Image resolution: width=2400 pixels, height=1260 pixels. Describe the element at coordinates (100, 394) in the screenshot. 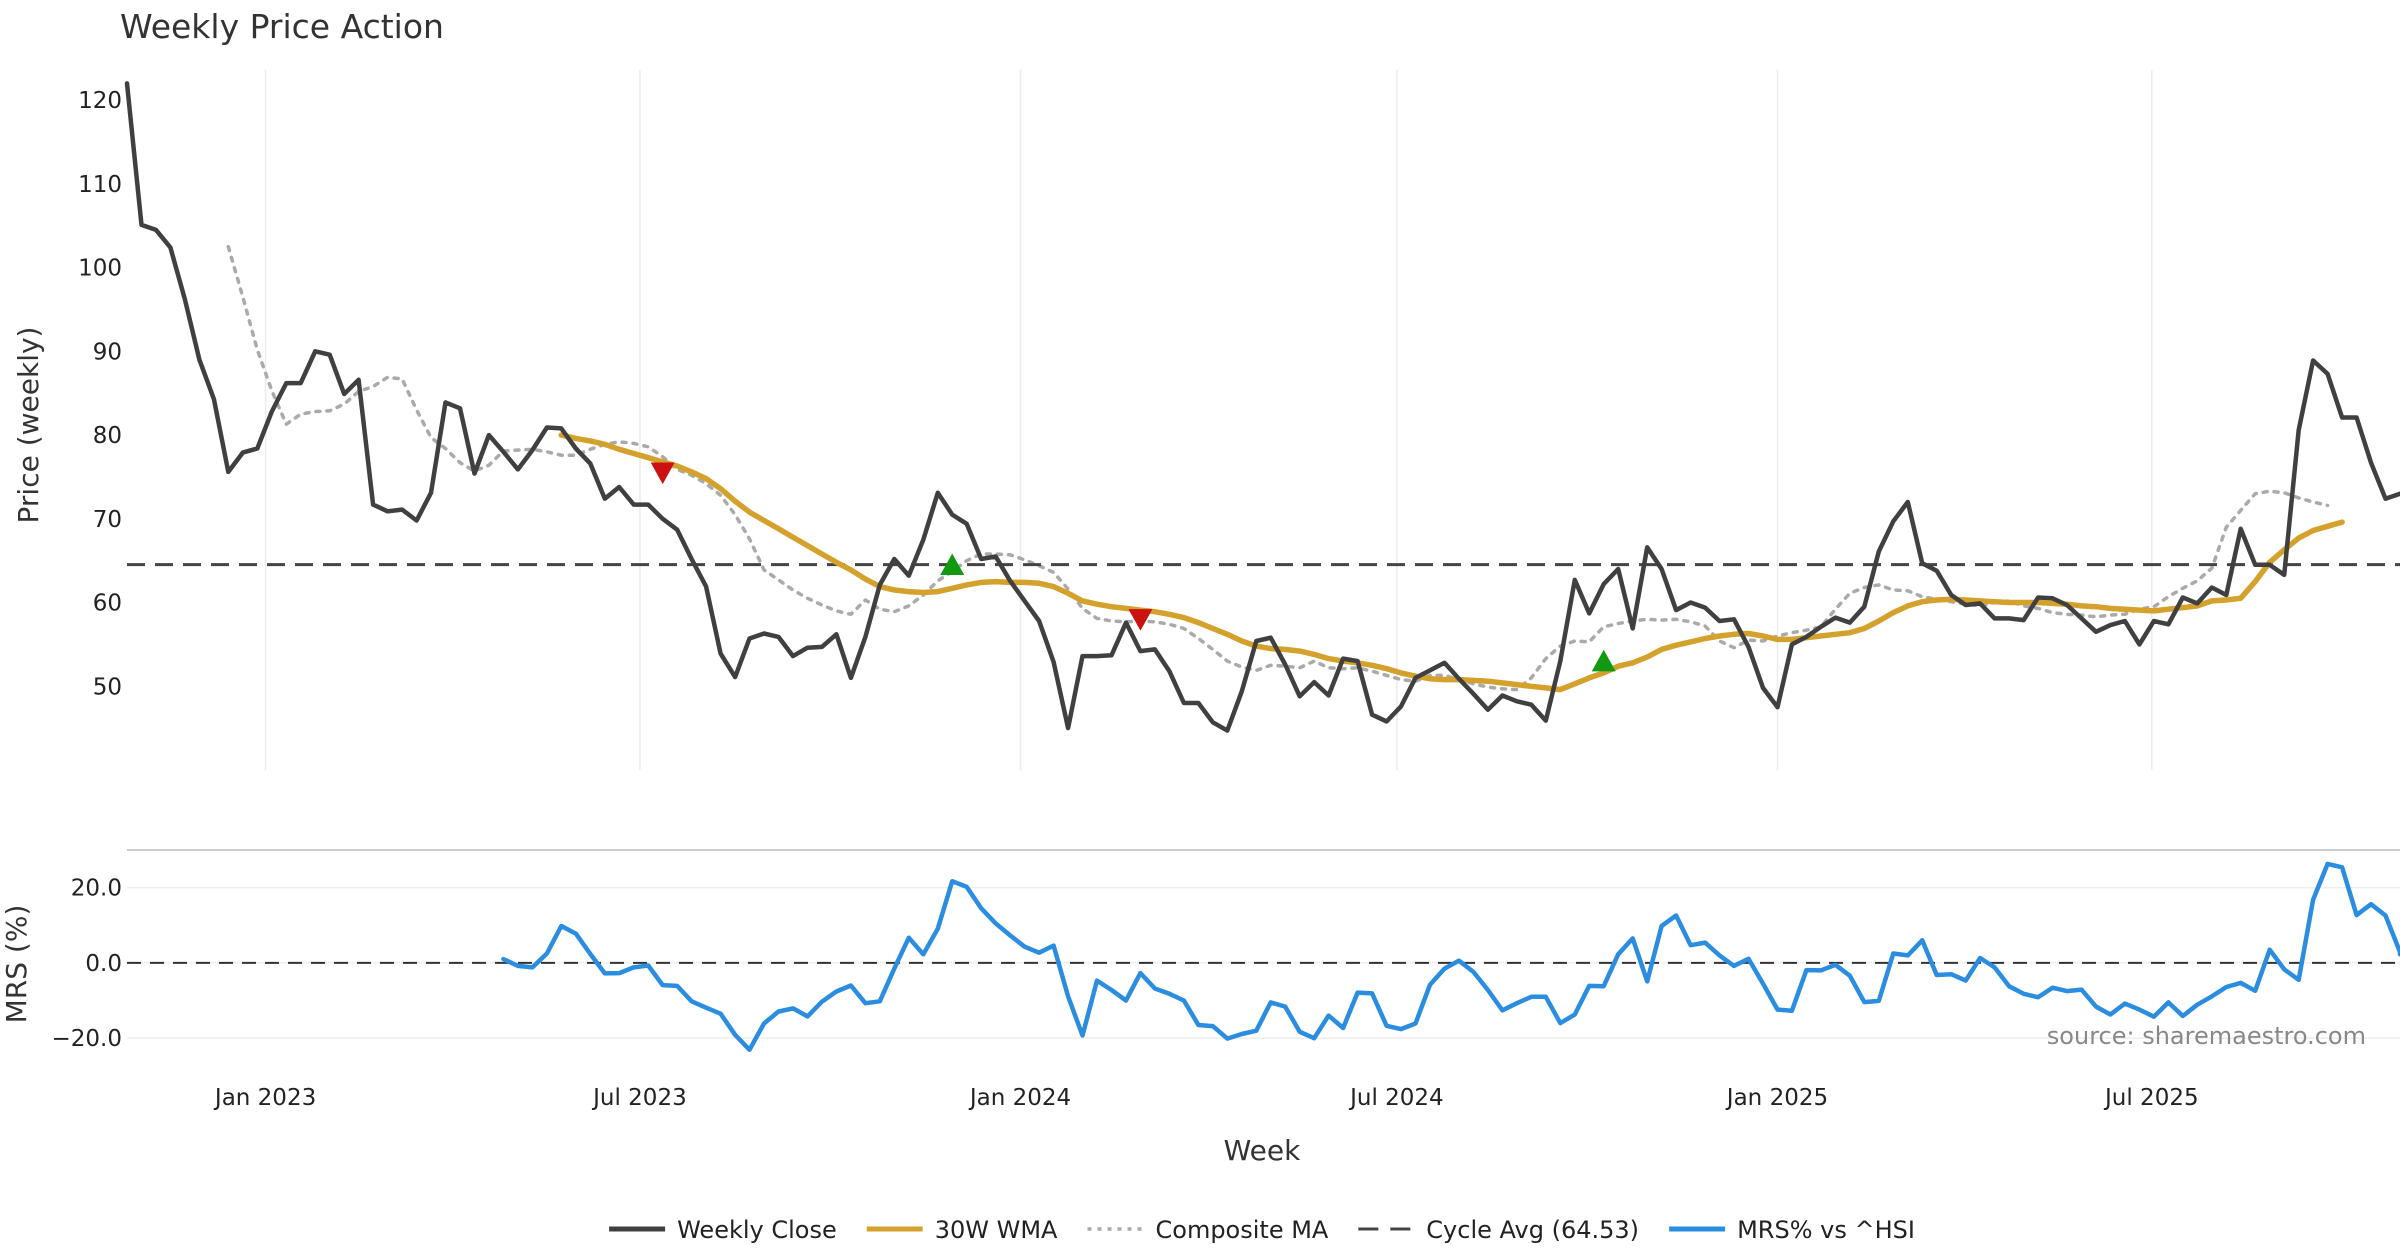

I see `price-y-axis: 50 60 70 80 90 100 110 120` at that location.